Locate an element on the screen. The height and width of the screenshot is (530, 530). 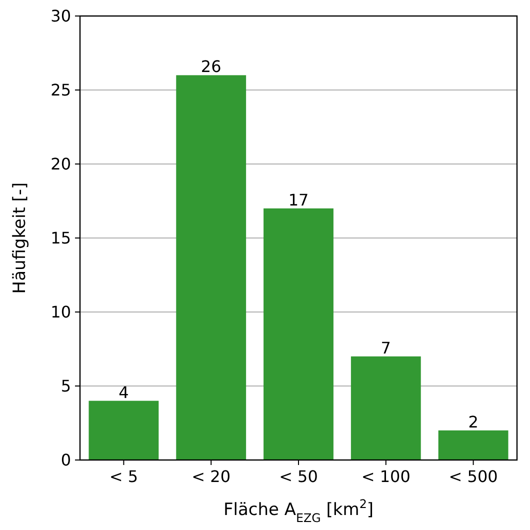
x-tick-label: < 100 is located at coordinates (385, 476).